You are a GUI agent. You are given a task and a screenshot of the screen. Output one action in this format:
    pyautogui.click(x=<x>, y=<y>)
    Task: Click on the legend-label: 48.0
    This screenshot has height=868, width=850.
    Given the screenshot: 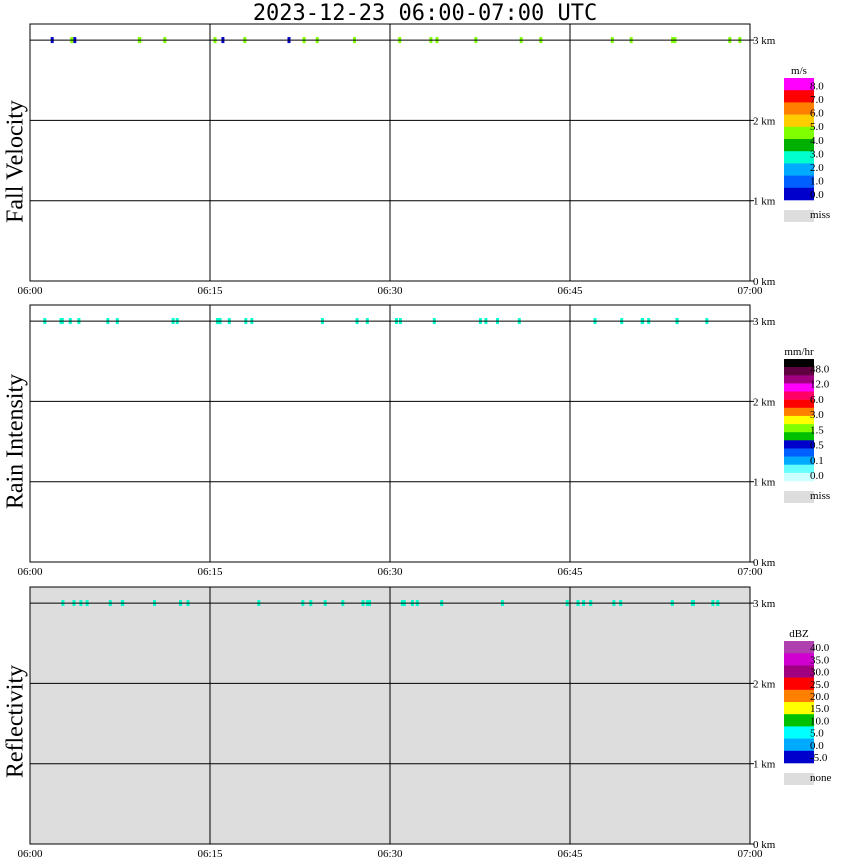 What is the action you would take?
    pyautogui.click(x=820, y=369)
    